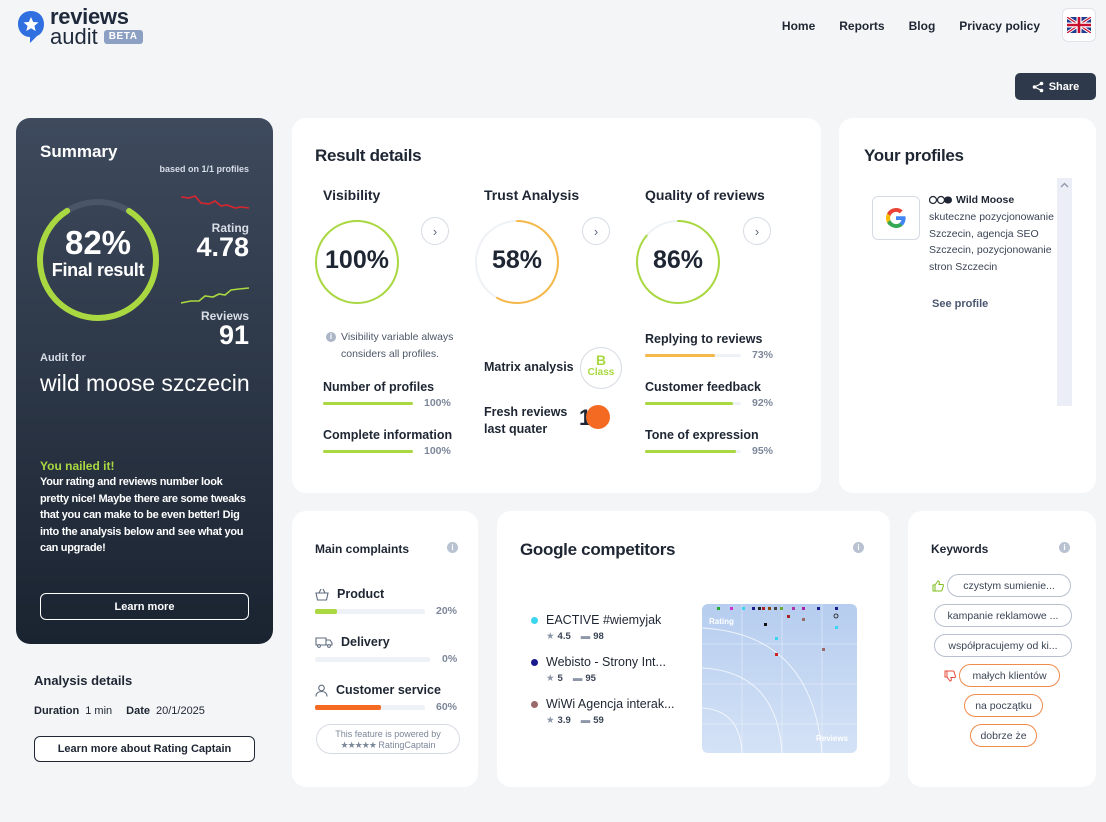 The width and height of the screenshot is (1106, 822). I want to click on audit-business-name: wild moose szczecin, so click(145, 383).